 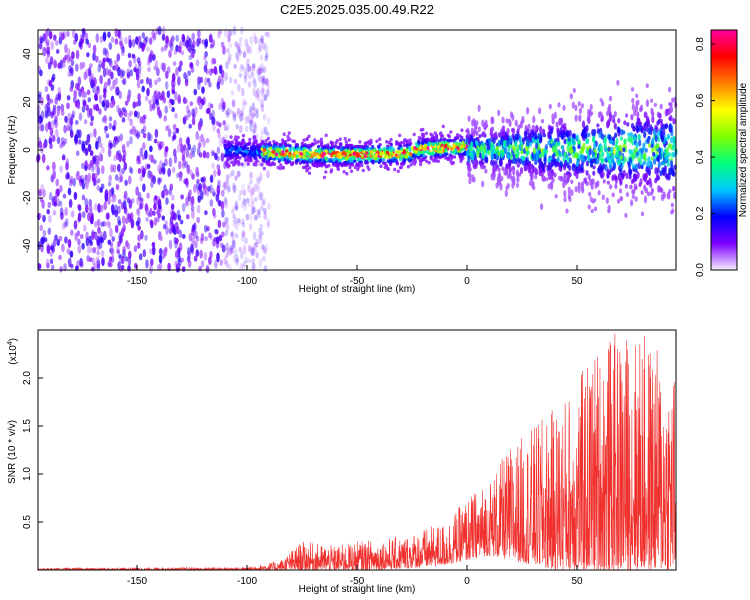 What do you see at coordinates (27, 245) in the screenshot?
I see `spectrogram-y-tick-label: -40` at bounding box center [27, 245].